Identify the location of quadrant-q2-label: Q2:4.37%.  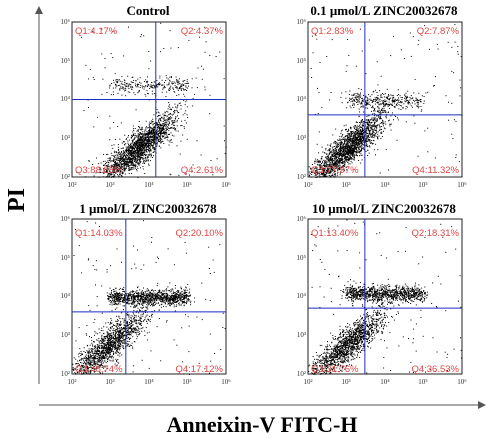
(202, 31).